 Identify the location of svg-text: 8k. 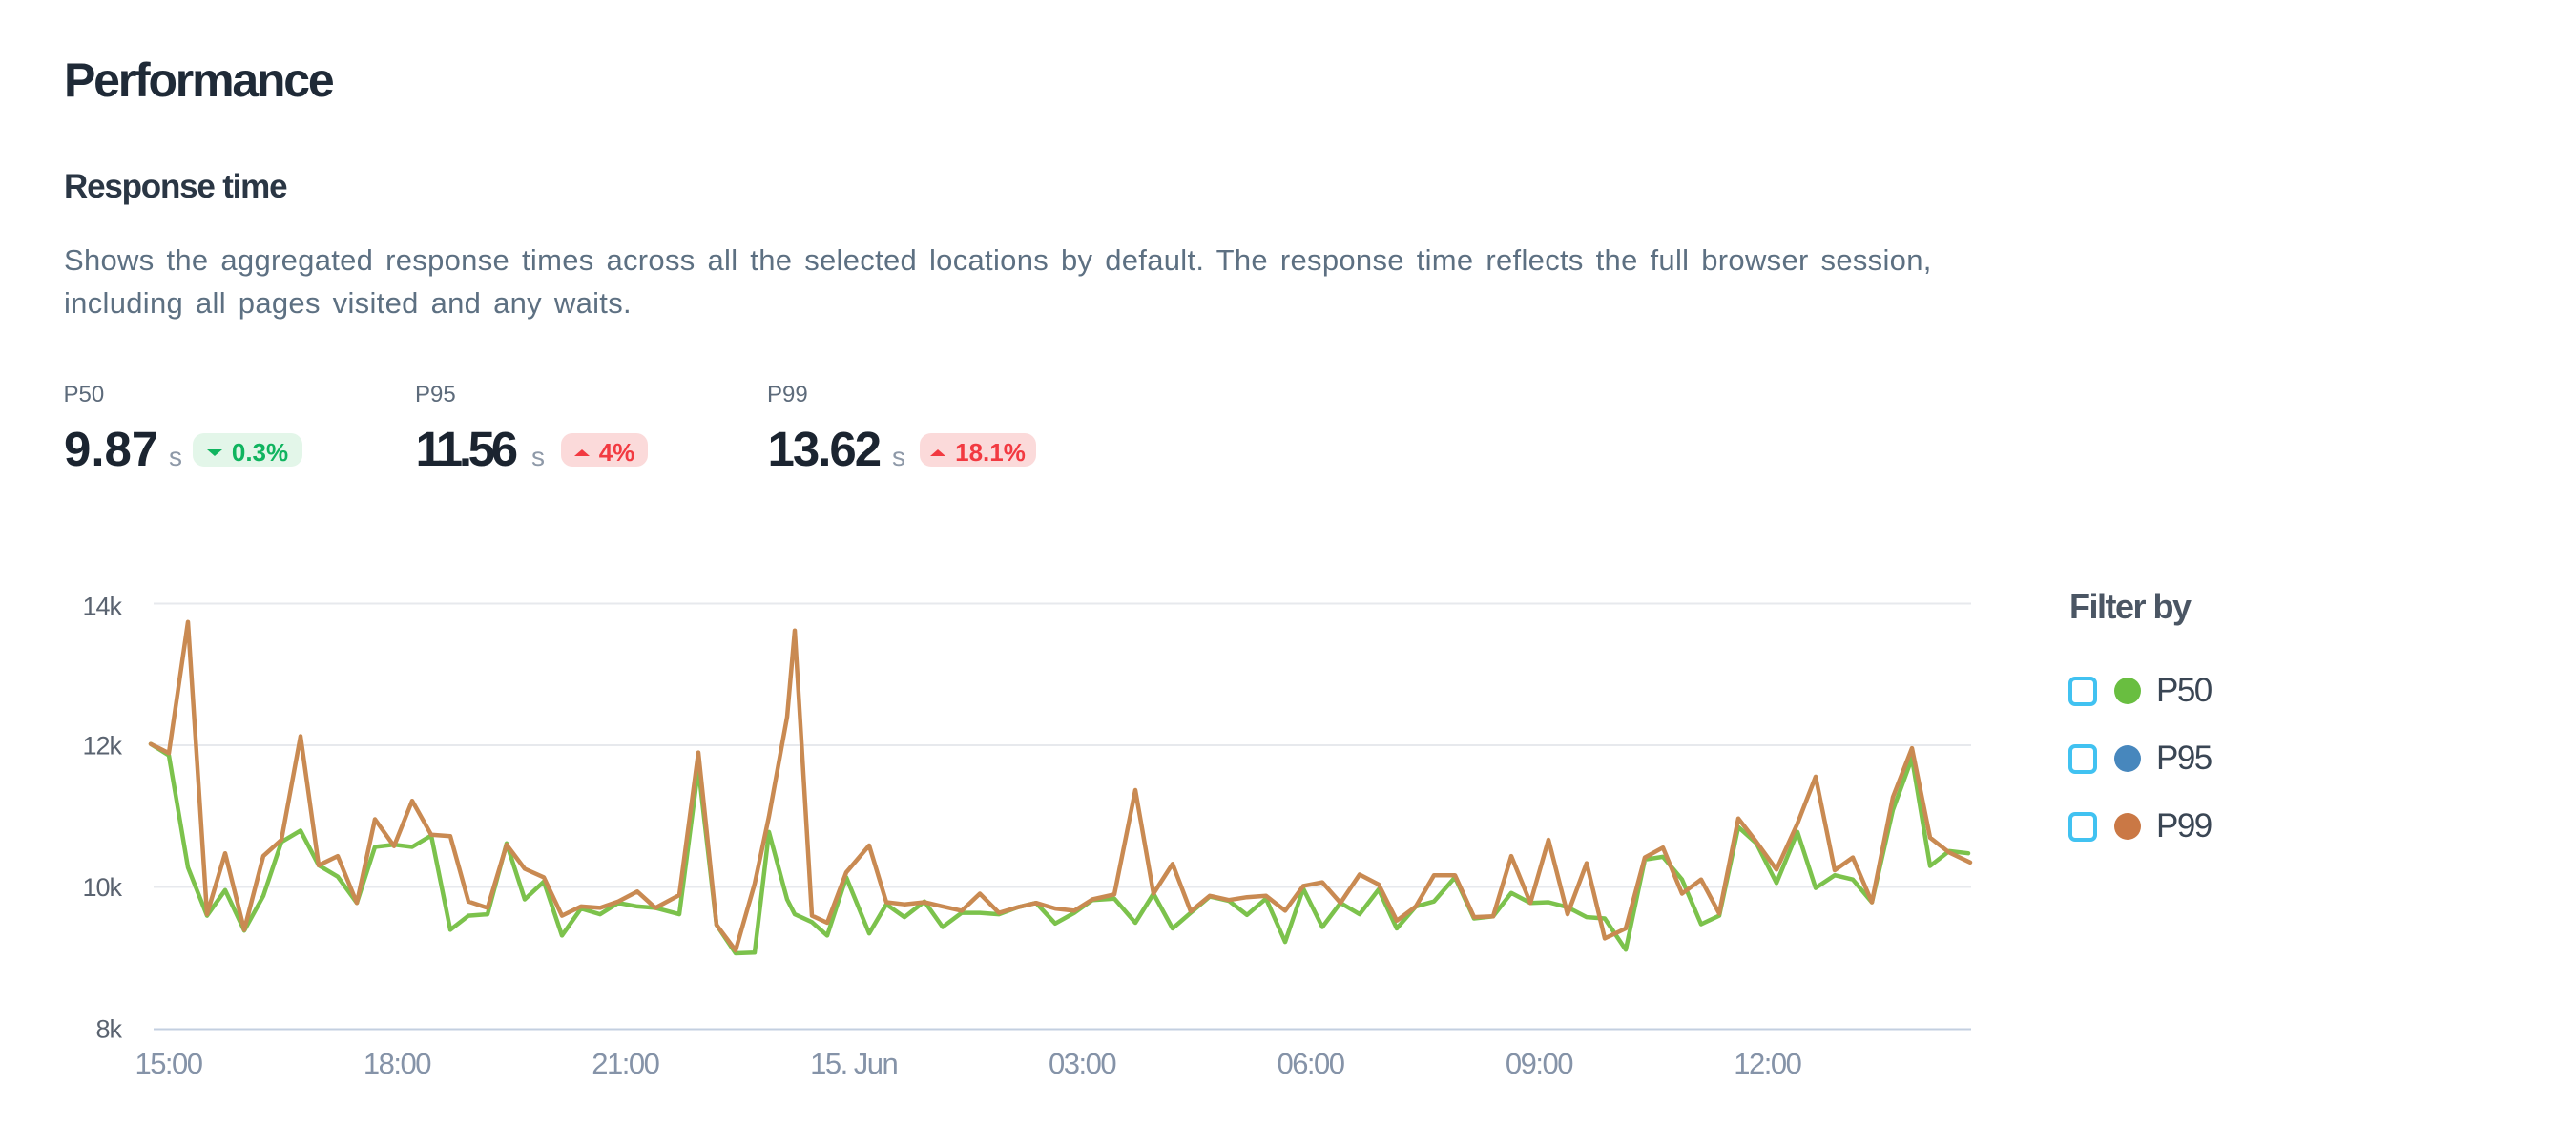
(108, 1029).